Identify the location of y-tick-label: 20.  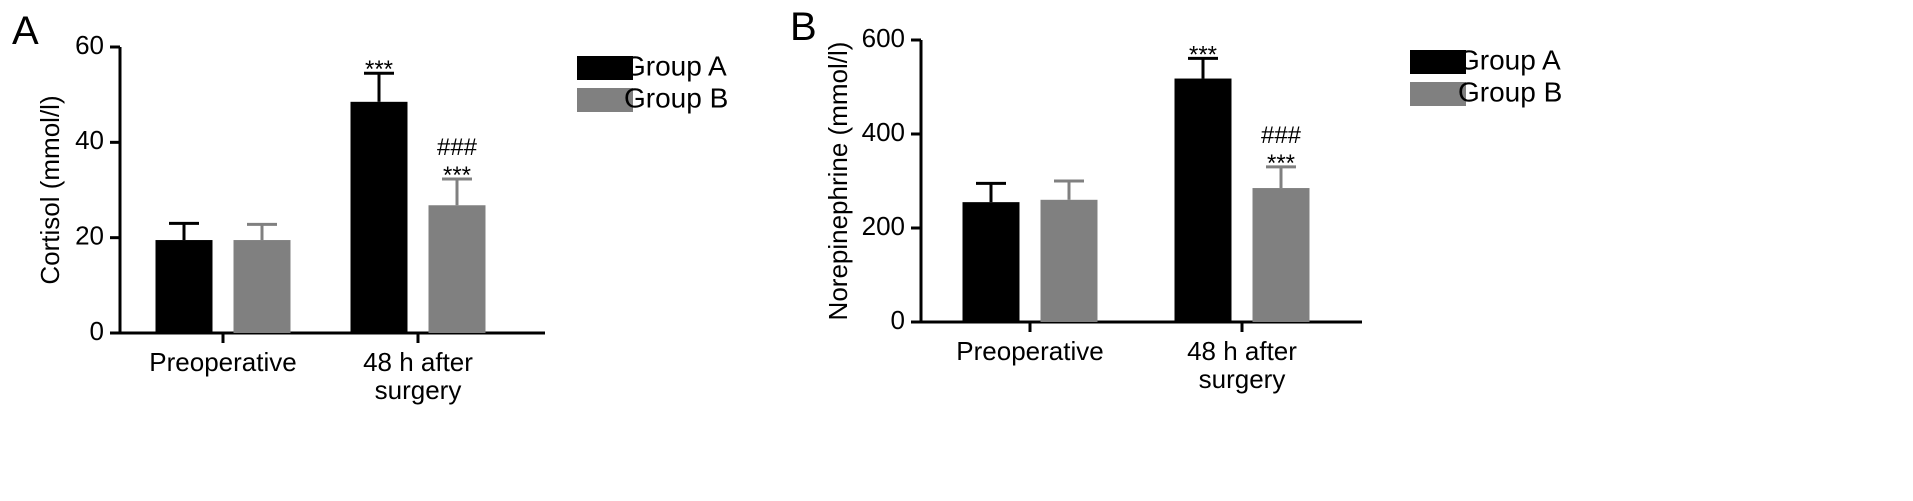
(89, 236).